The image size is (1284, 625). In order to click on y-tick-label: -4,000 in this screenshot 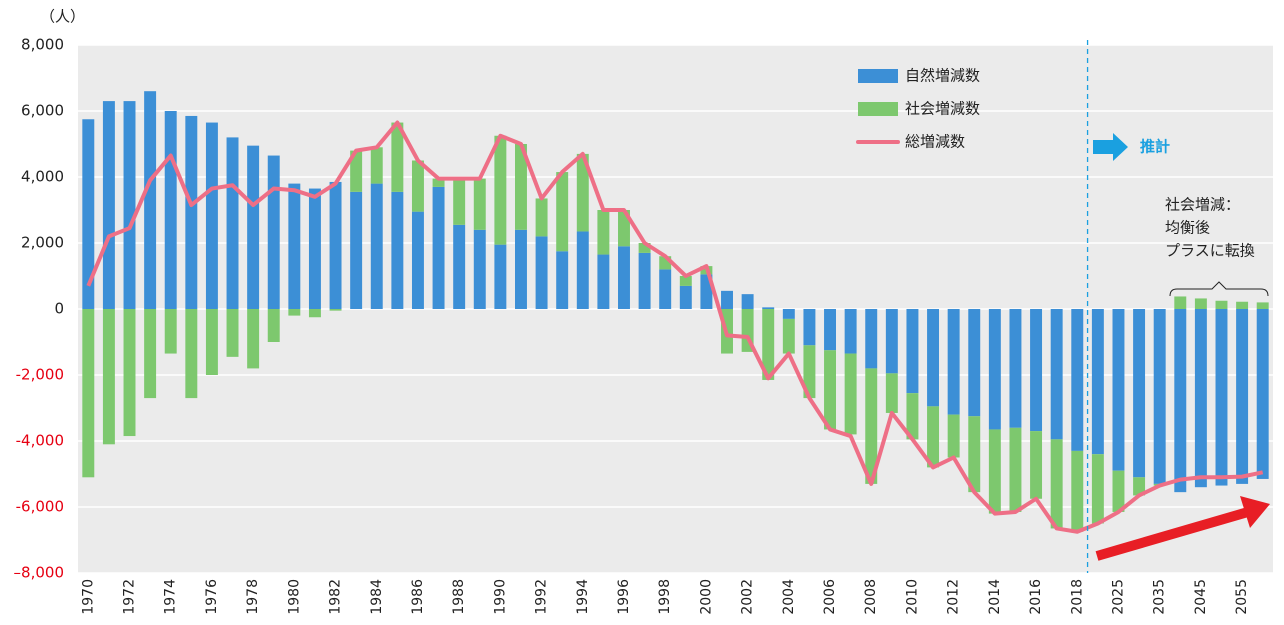, I will do `click(40, 441)`.